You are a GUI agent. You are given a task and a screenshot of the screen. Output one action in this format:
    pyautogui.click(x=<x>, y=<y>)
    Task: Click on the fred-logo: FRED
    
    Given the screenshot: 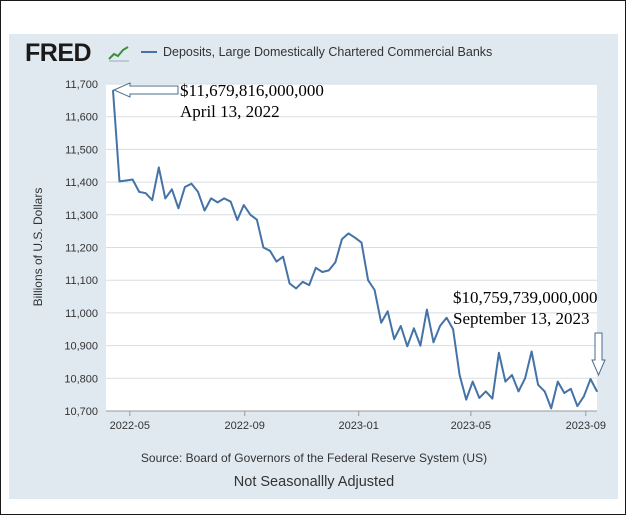 What is the action you would take?
    pyautogui.click(x=58, y=53)
    